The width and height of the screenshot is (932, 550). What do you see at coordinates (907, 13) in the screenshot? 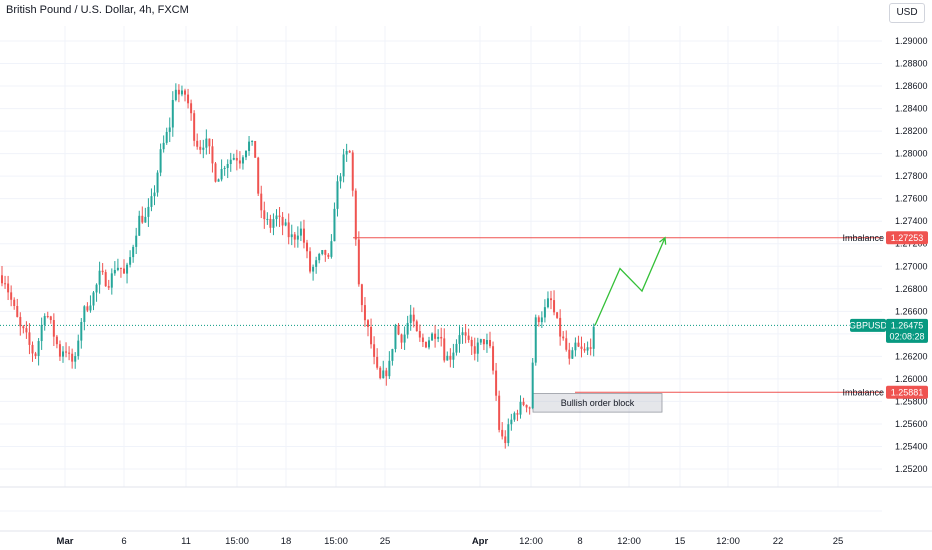
I see `currency-button: USD` at bounding box center [907, 13].